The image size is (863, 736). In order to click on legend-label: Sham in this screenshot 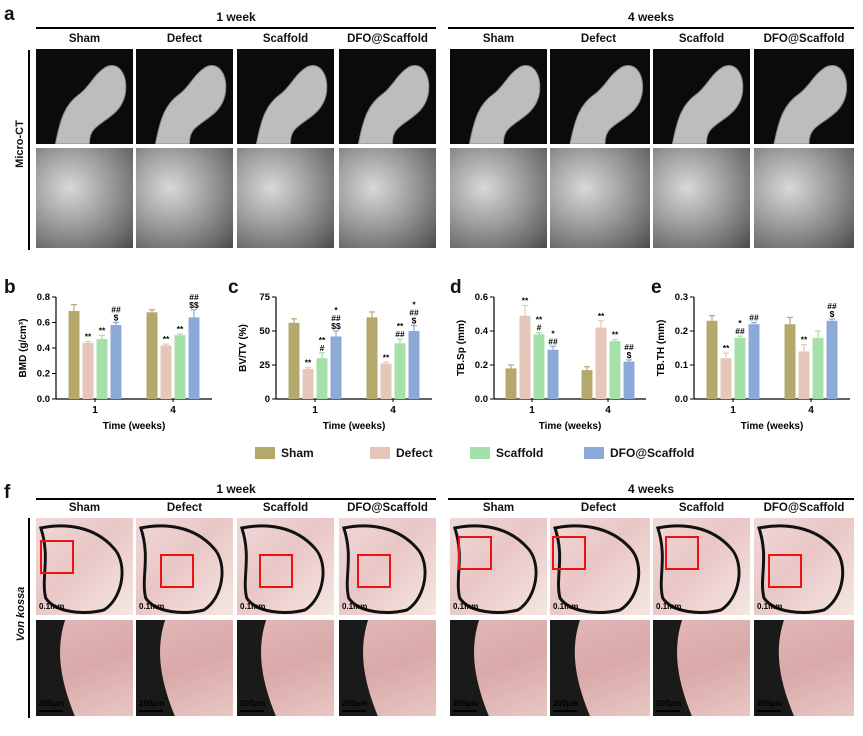, I will do `click(297, 453)`.